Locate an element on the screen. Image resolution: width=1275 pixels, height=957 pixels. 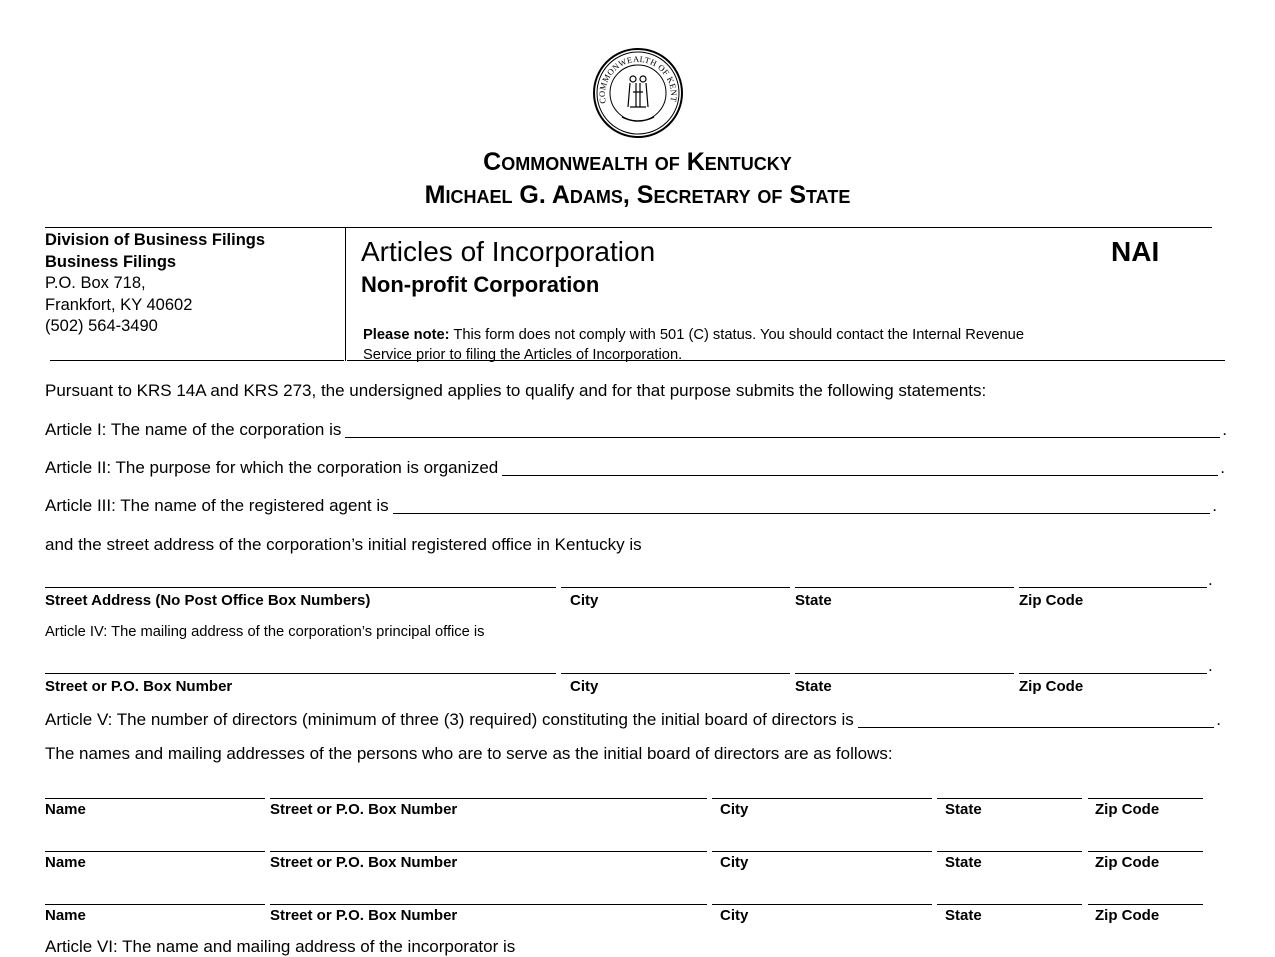
mailing-city-field is located at coordinates (675, 673).